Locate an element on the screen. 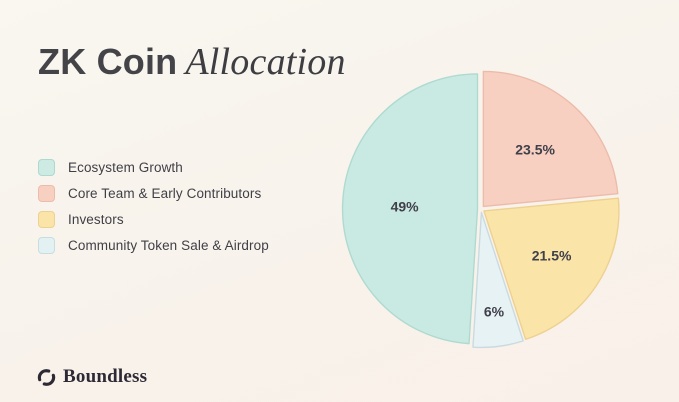 The image size is (679, 402). legend-label: Core Team & Early Contributors is located at coordinates (165, 193).